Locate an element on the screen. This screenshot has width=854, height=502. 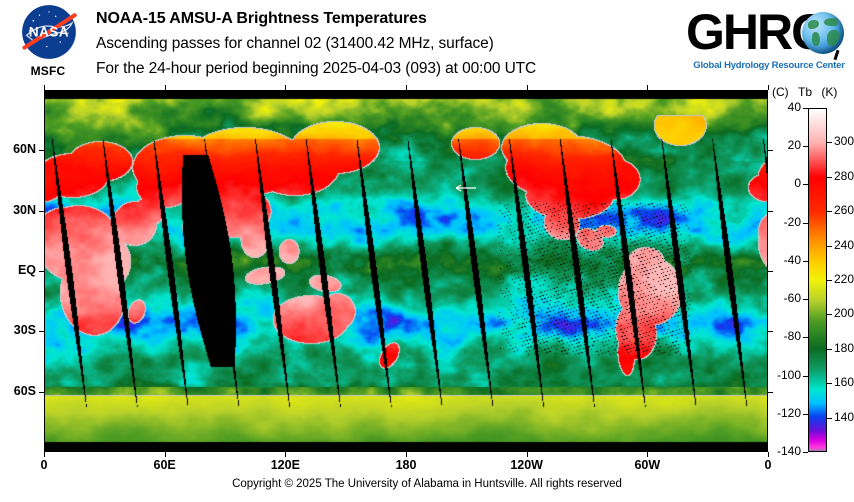
colorbar is located at coordinates (817, 280).